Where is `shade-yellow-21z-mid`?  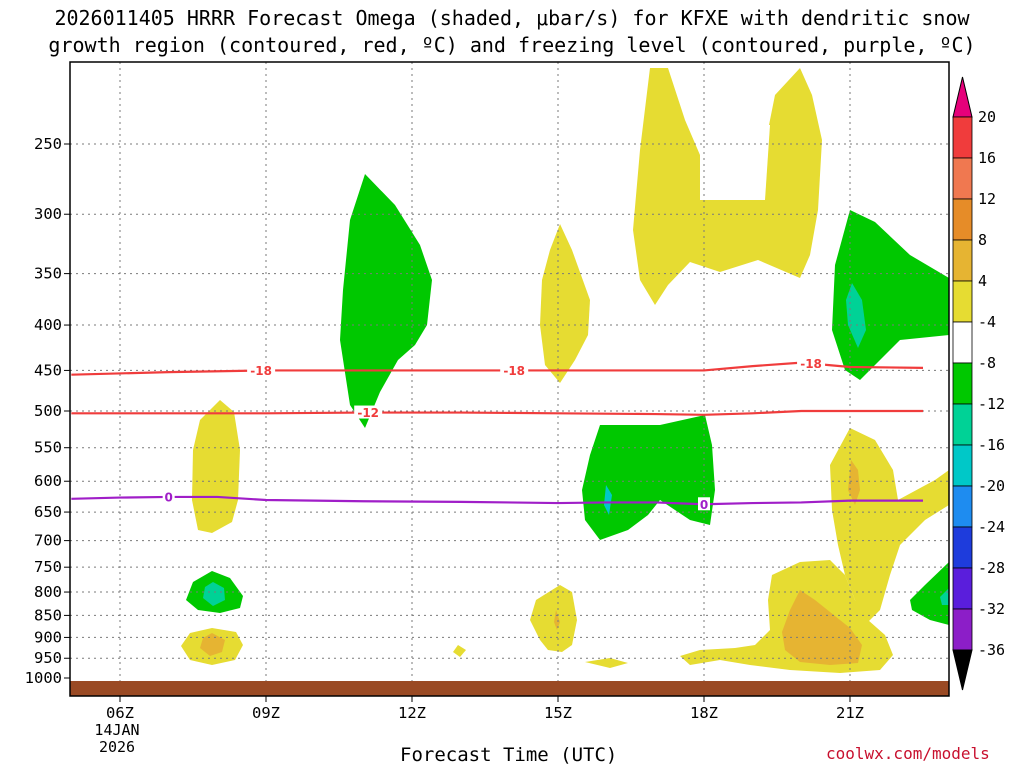
shade-yellow-21z-mid is located at coordinates (889, 526).